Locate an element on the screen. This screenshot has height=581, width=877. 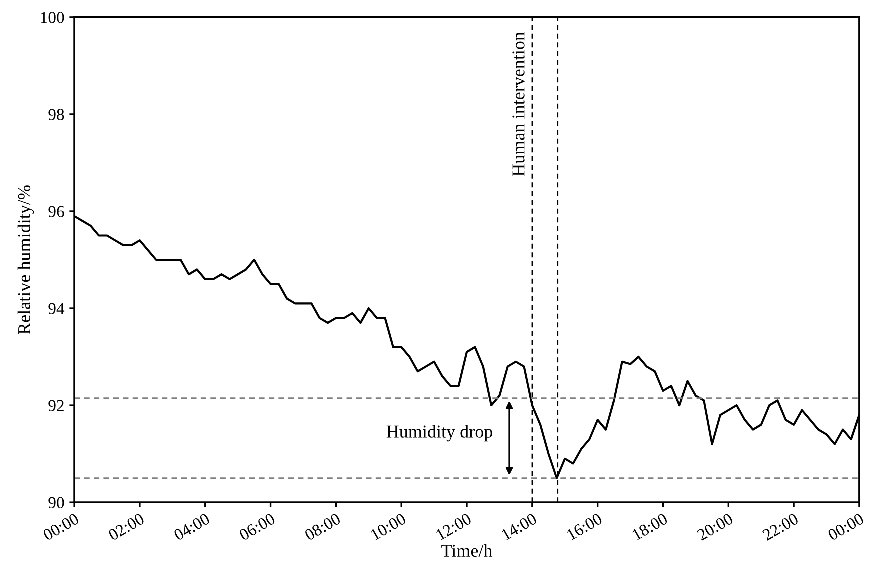
y-tick-label: 96 is located at coordinates (56, 212).